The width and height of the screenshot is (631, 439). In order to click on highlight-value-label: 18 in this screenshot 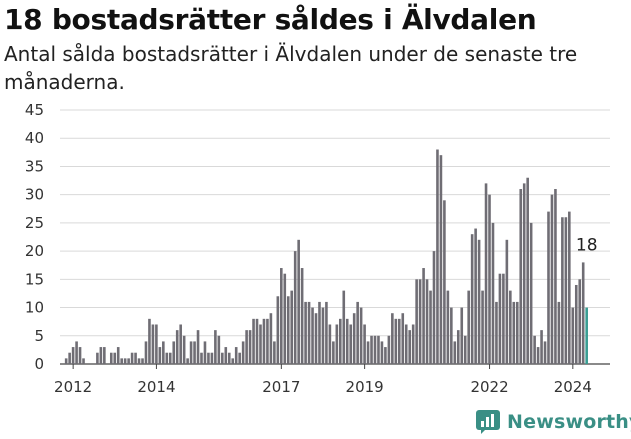, I will do `click(587, 245)`.